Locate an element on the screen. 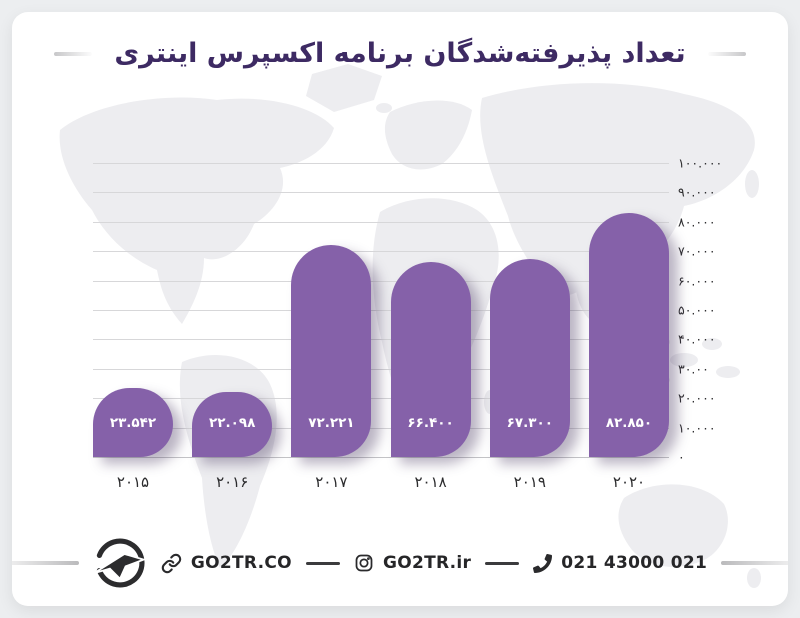 The image size is (800, 618). x-axis-tick-label: ۲۰۱۸ is located at coordinates (430, 482).